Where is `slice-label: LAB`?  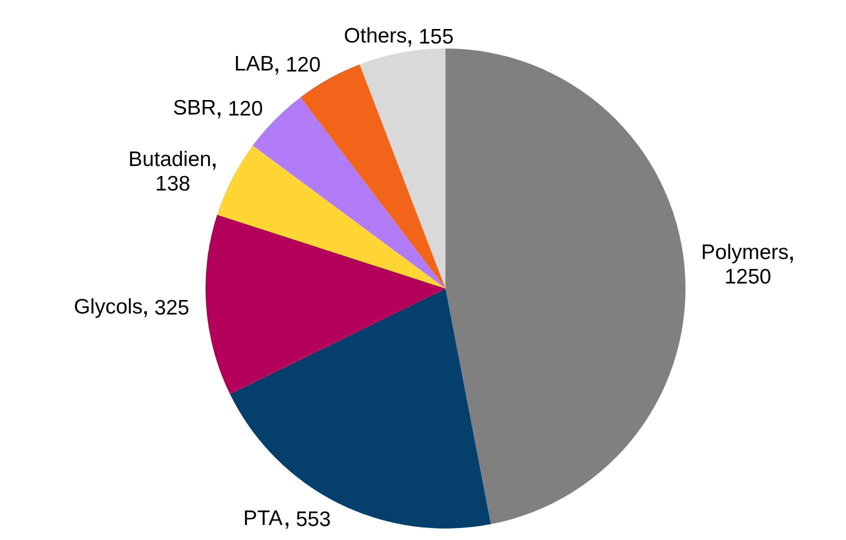 slice-label: LAB is located at coordinates (254, 64).